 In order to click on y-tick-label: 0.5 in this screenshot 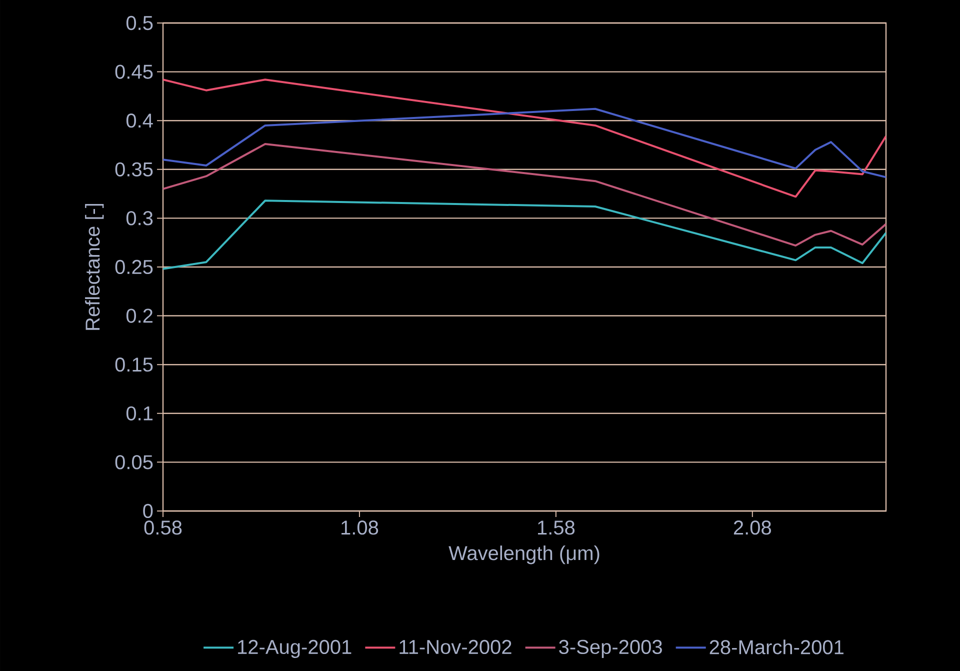, I will do `click(139, 23)`.